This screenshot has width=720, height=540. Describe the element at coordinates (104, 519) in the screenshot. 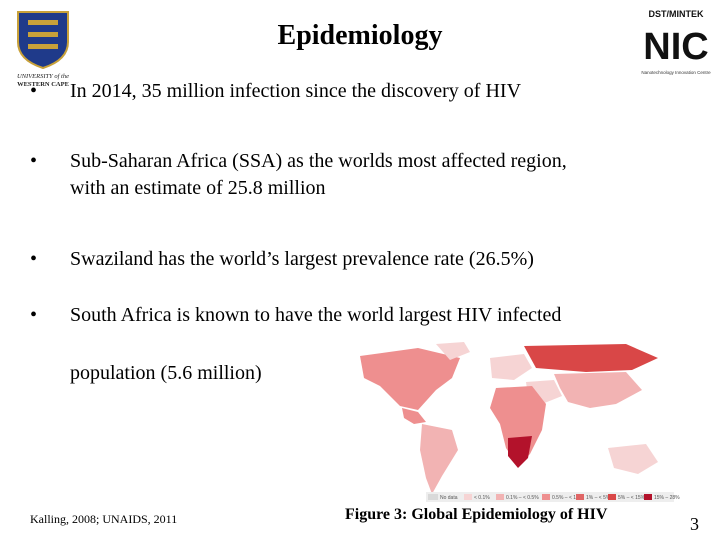

I see `reference-citation: Kalling, 2008; UNAIDS, 2011` at that location.